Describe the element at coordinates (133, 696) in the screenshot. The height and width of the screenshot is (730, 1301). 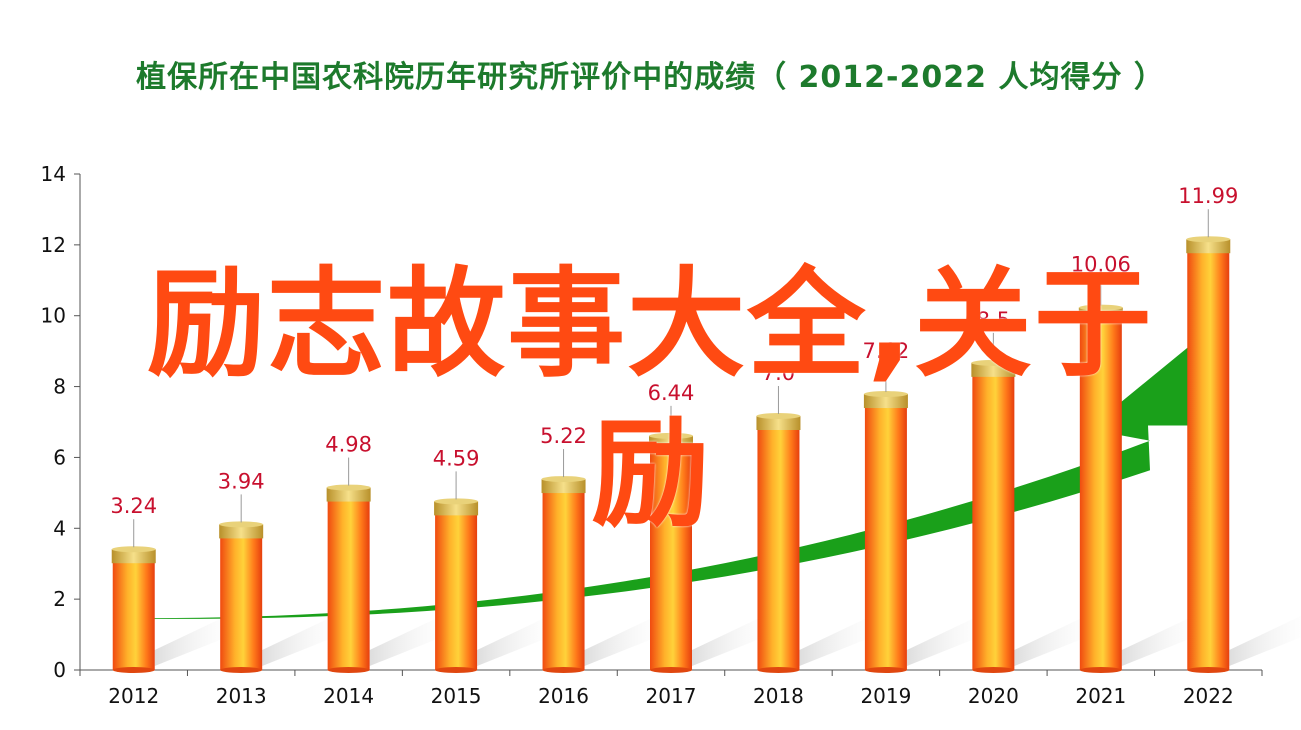
I see `x-tick-label: 2012` at that location.